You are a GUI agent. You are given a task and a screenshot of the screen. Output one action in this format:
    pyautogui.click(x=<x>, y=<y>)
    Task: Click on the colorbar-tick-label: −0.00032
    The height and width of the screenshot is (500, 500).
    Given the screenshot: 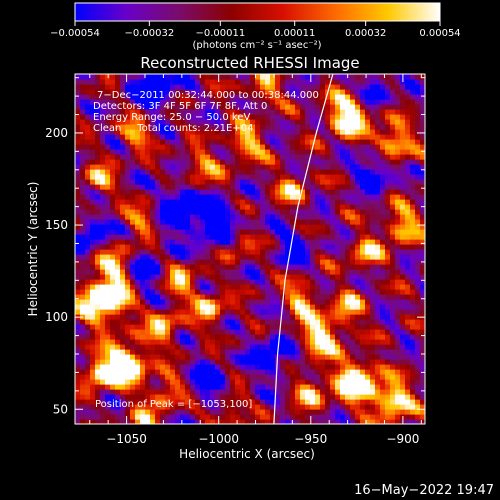 What is the action you would take?
    pyautogui.click(x=149, y=33)
    